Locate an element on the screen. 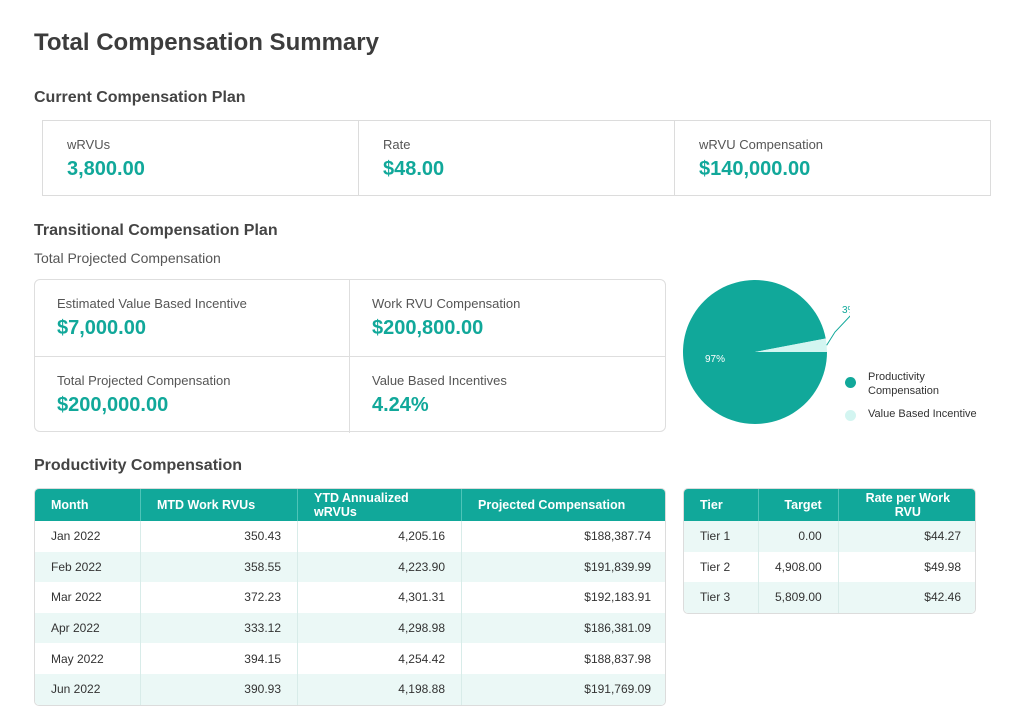  current-plan-title: Current Compensation Plan is located at coordinates (140, 97).